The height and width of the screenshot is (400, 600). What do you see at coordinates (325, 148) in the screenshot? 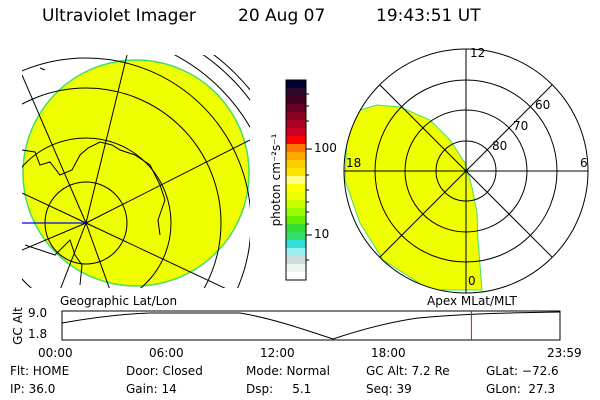
I see `colorbar-tick-100: 100` at bounding box center [325, 148].